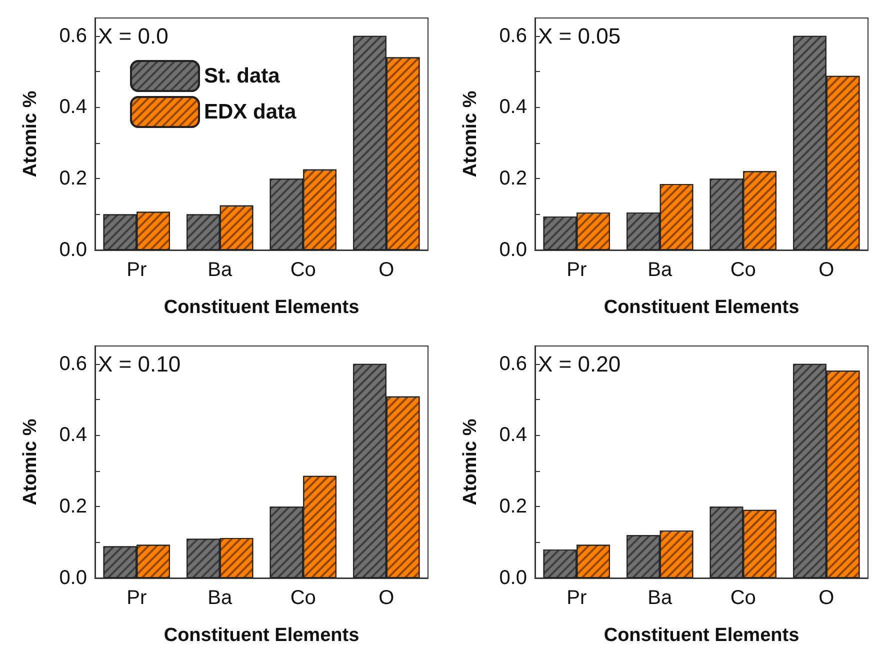 The height and width of the screenshot is (657, 880). Describe the element at coordinates (139, 364) in the screenshot. I see `chart-title: X = 0.10` at that location.